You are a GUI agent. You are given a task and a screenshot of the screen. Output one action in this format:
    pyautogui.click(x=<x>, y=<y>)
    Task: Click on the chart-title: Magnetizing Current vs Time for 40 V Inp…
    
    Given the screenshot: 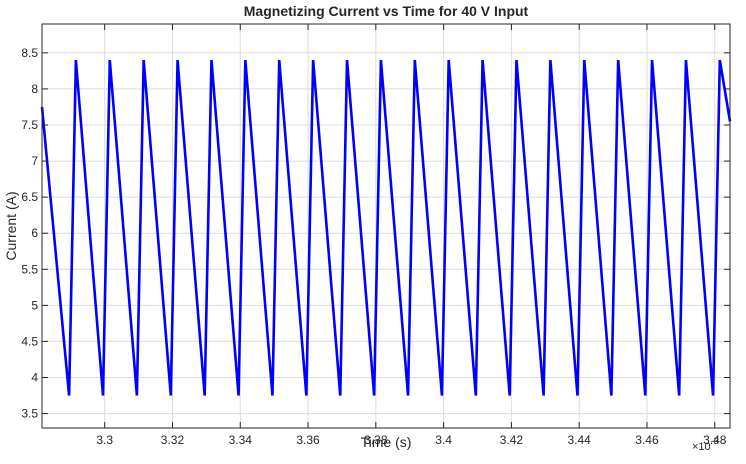 What is the action you would take?
    pyautogui.click(x=386, y=11)
    